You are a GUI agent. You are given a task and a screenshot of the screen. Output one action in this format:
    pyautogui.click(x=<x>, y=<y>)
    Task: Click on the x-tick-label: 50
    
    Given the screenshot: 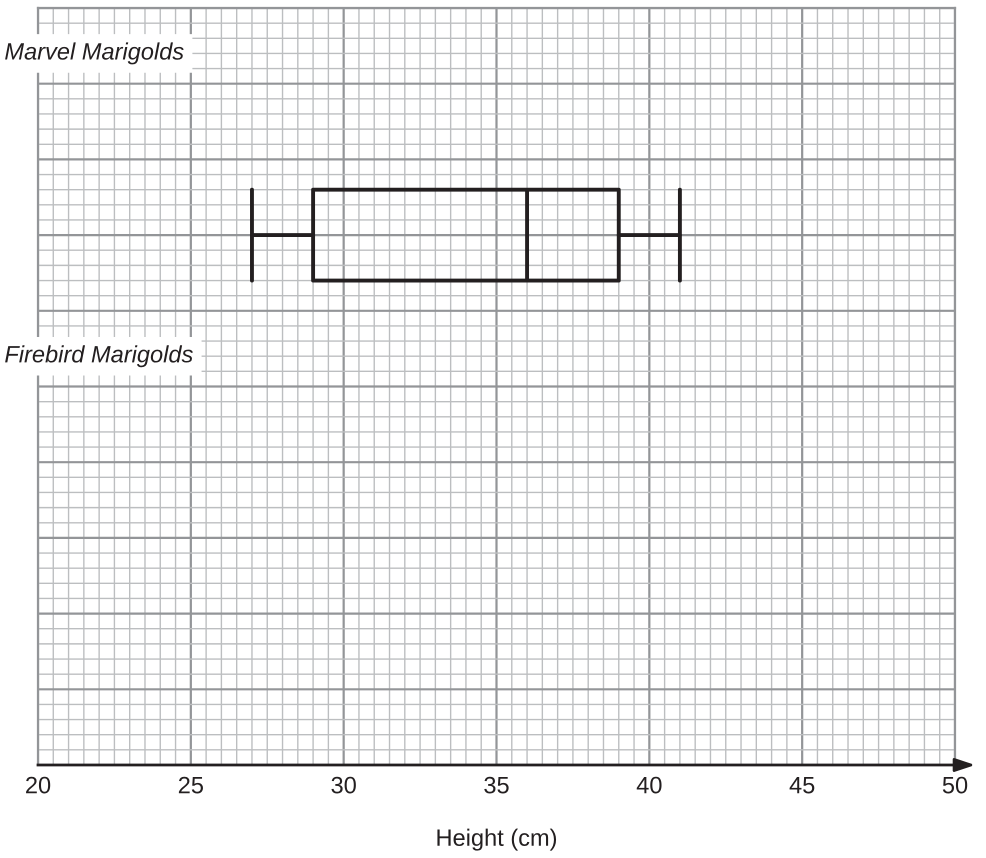 What is the action you would take?
    pyautogui.click(x=955, y=785)
    